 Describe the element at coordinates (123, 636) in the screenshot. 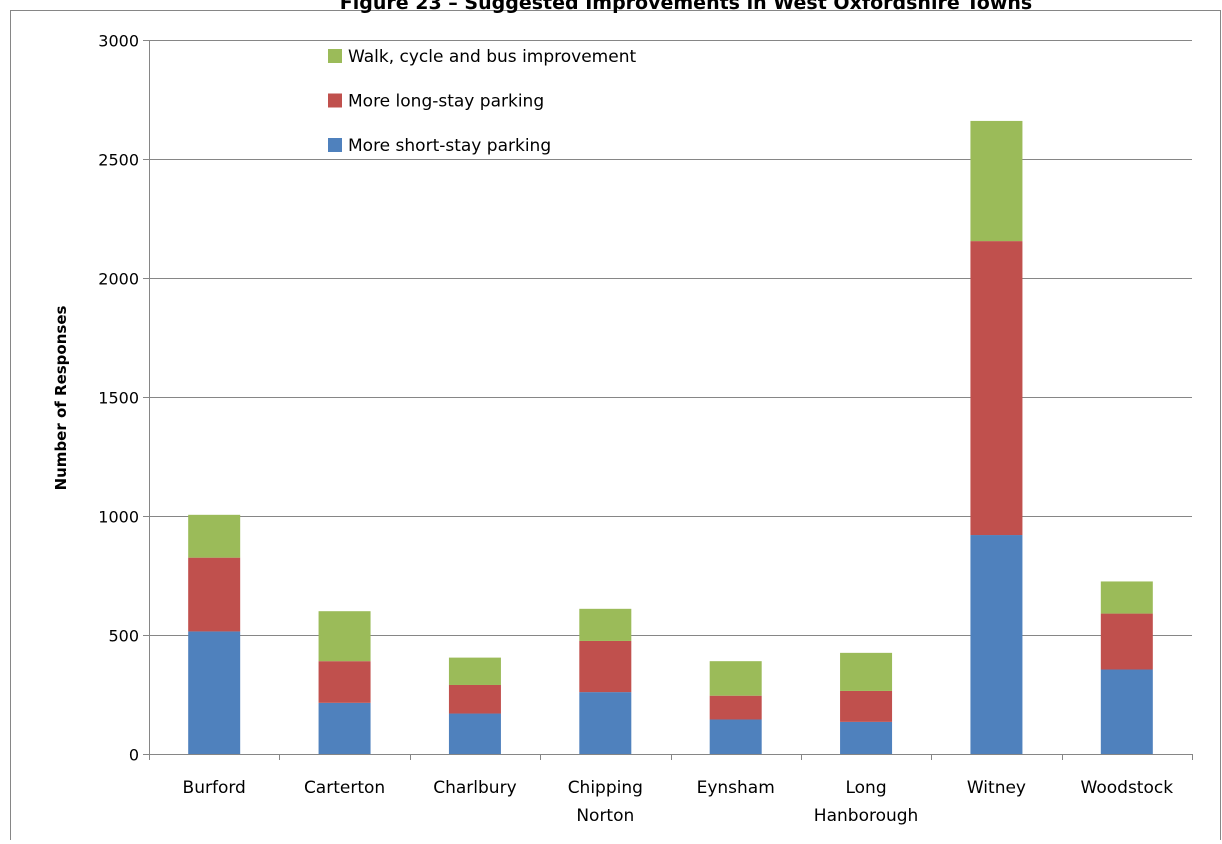

I see `y-tick-label: 500` at that location.